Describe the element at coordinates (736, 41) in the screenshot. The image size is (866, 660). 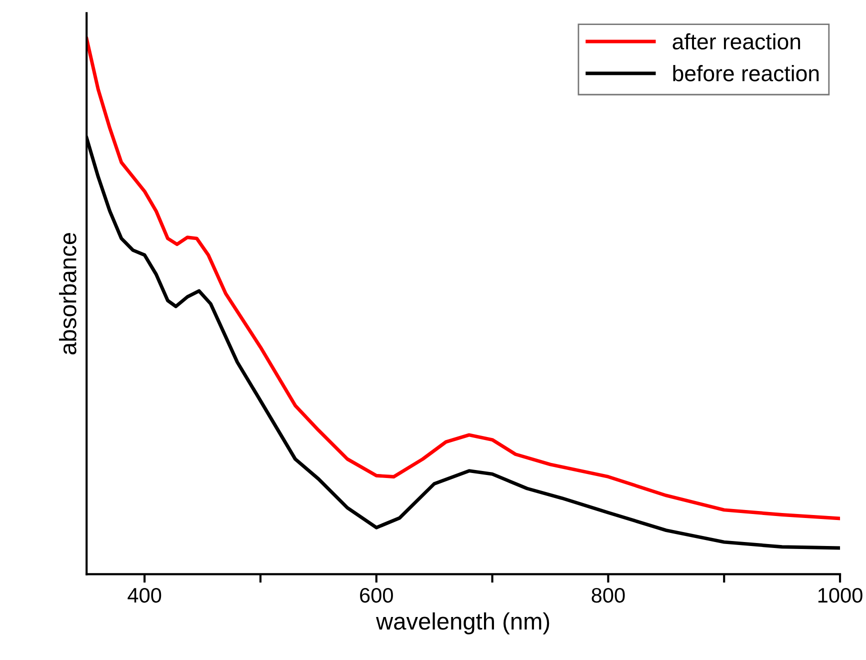
I see `legend-label: after reaction` at that location.